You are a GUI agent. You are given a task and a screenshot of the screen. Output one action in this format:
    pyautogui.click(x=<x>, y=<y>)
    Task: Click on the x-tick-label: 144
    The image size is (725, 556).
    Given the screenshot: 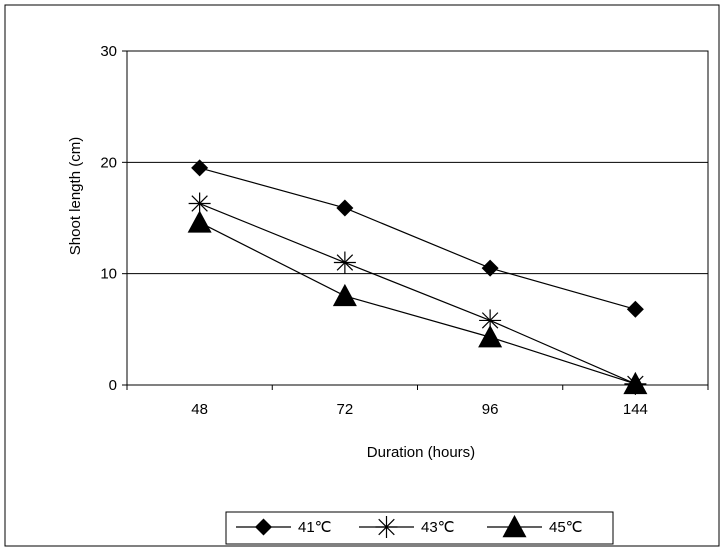 What is the action you would take?
    pyautogui.click(x=635, y=409)
    